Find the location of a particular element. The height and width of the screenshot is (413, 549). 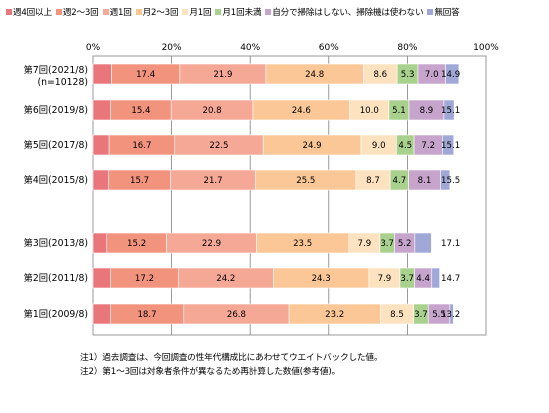

category-label: 第7回(2021/8) is located at coordinates (56, 70).